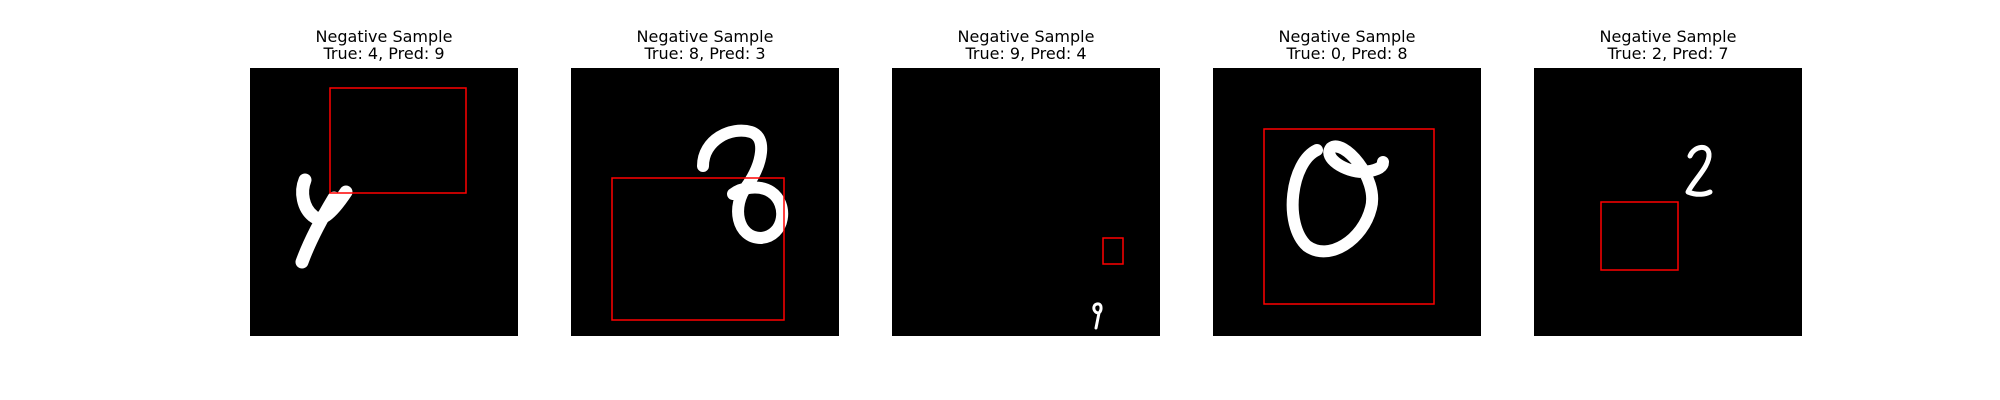  What do you see at coordinates (1347, 53) in the screenshot?
I see `panel-labels: True: 0, Pred: 8` at bounding box center [1347, 53].